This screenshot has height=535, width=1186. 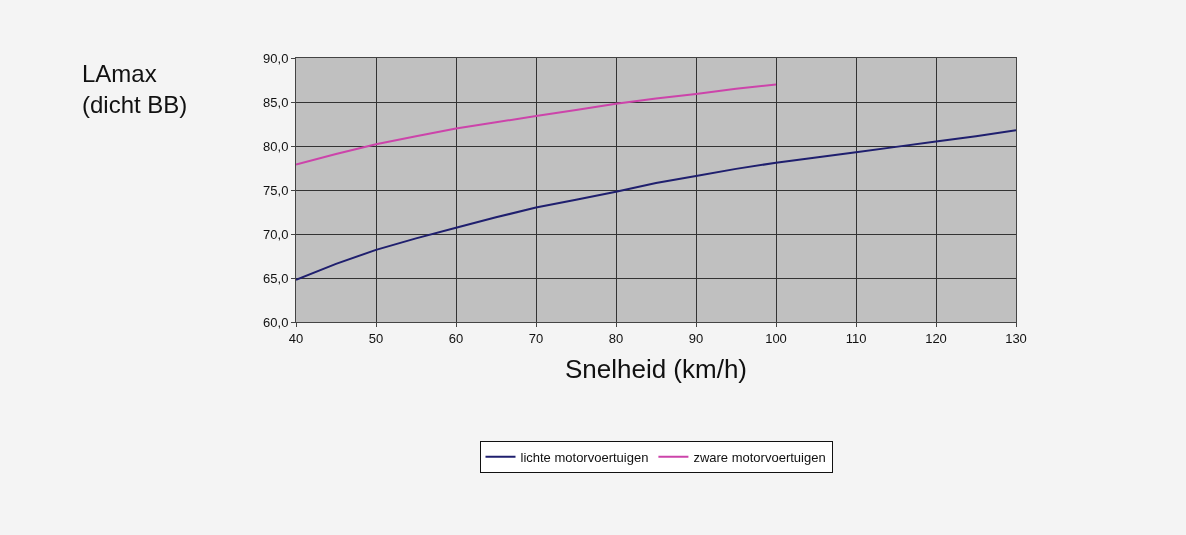 What do you see at coordinates (776, 338) in the screenshot?
I see `x-tick-label: 100` at bounding box center [776, 338].